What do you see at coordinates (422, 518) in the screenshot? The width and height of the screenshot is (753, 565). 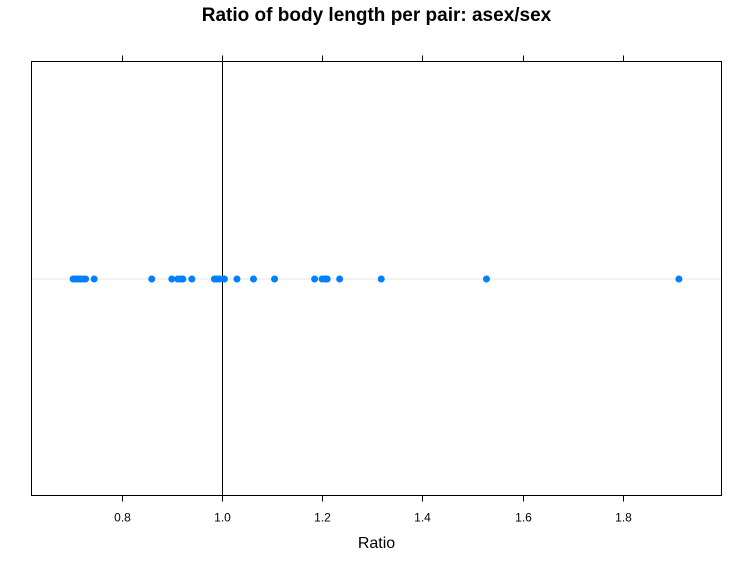 I see `x-tick-label: 1.4` at bounding box center [422, 518].